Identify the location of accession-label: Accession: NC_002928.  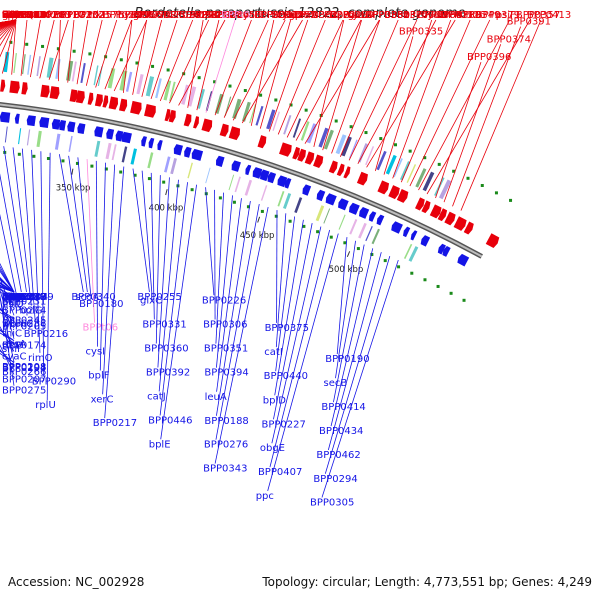
(76, 582).